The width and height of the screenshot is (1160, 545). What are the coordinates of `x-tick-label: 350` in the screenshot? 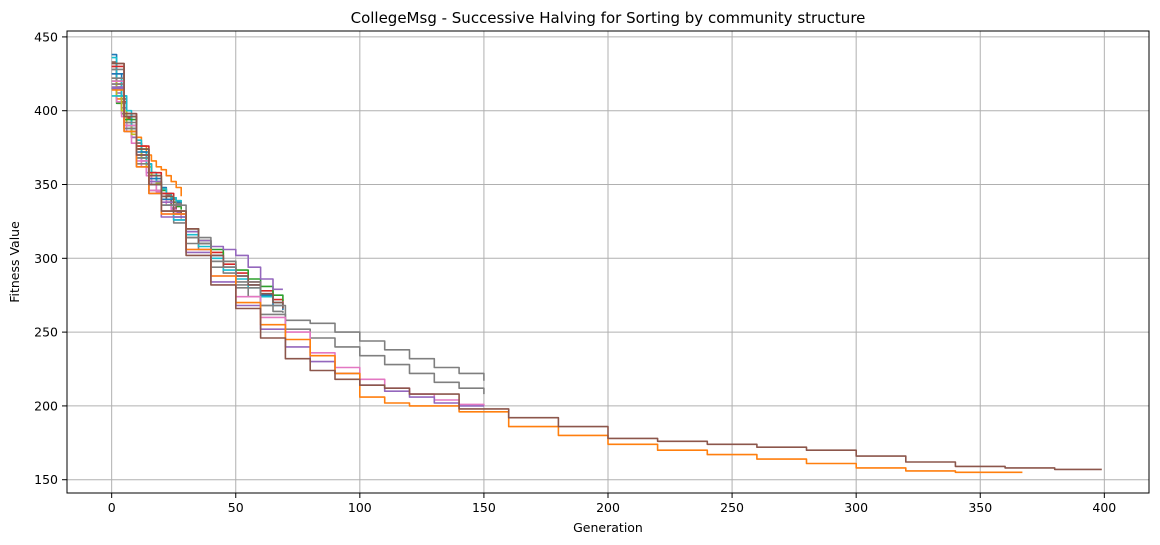 It's located at (980, 507).